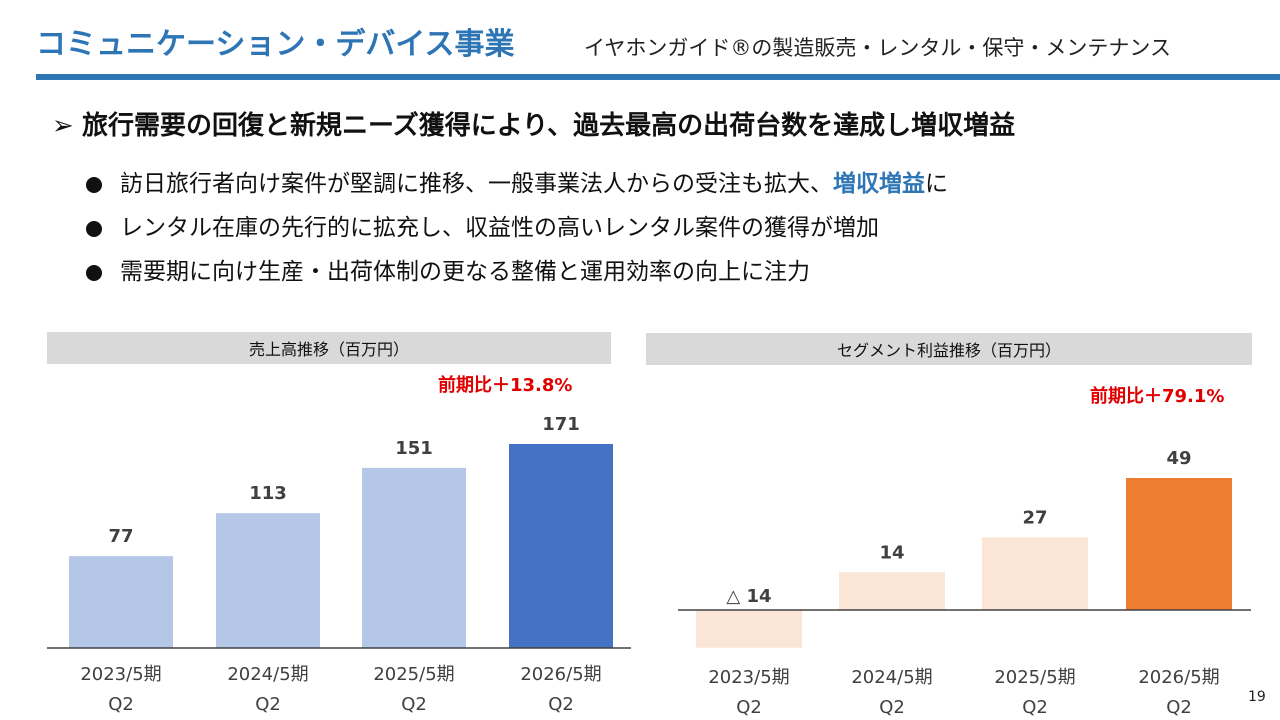  Describe the element at coordinates (1257, 697) in the screenshot. I see `page-number: 19` at that location.